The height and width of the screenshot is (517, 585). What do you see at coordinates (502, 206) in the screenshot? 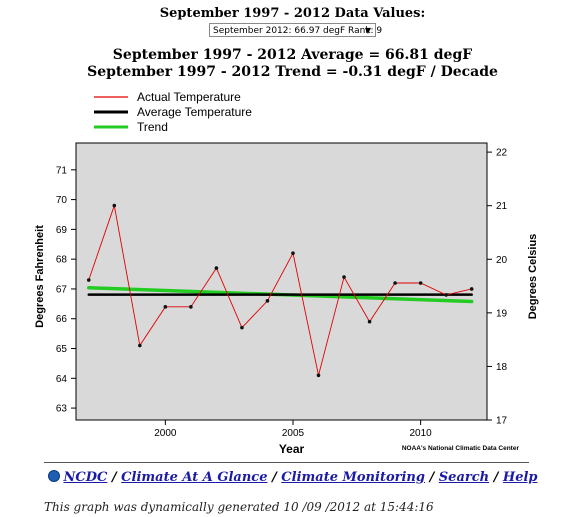
I see `y2-tick-label: 21` at bounding box center [502, 206].